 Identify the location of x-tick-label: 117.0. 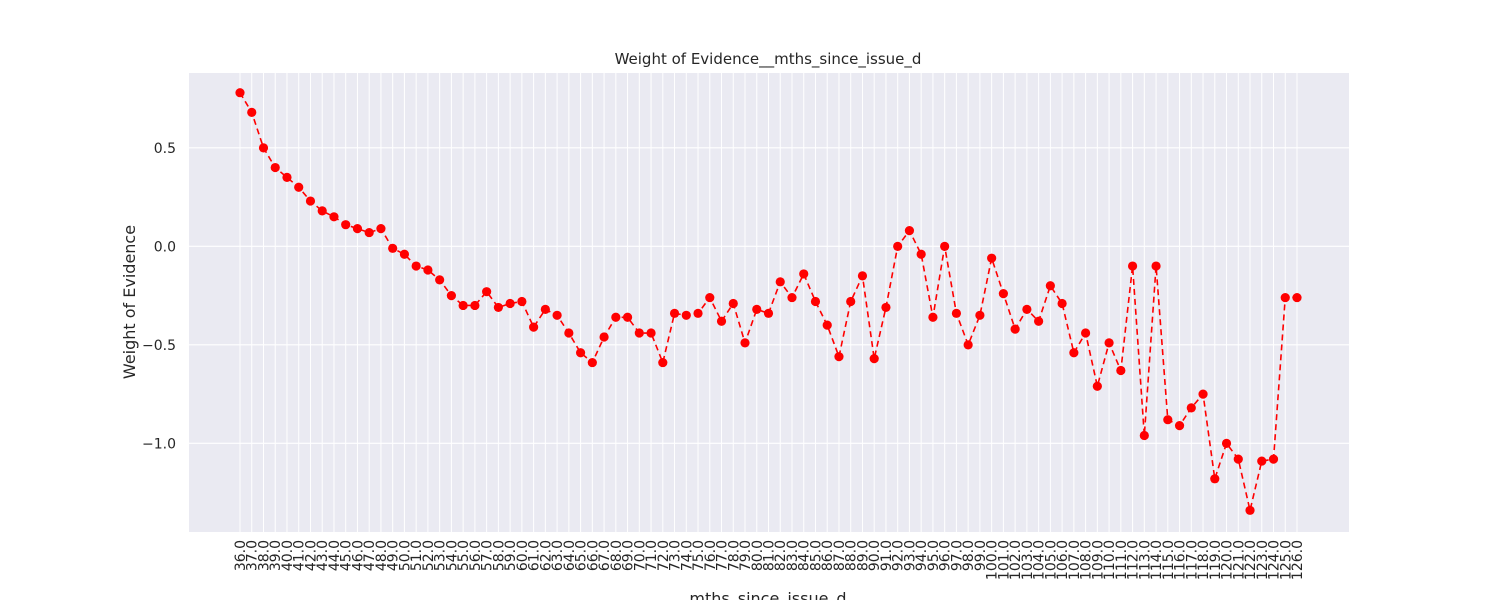
(1192, 560).